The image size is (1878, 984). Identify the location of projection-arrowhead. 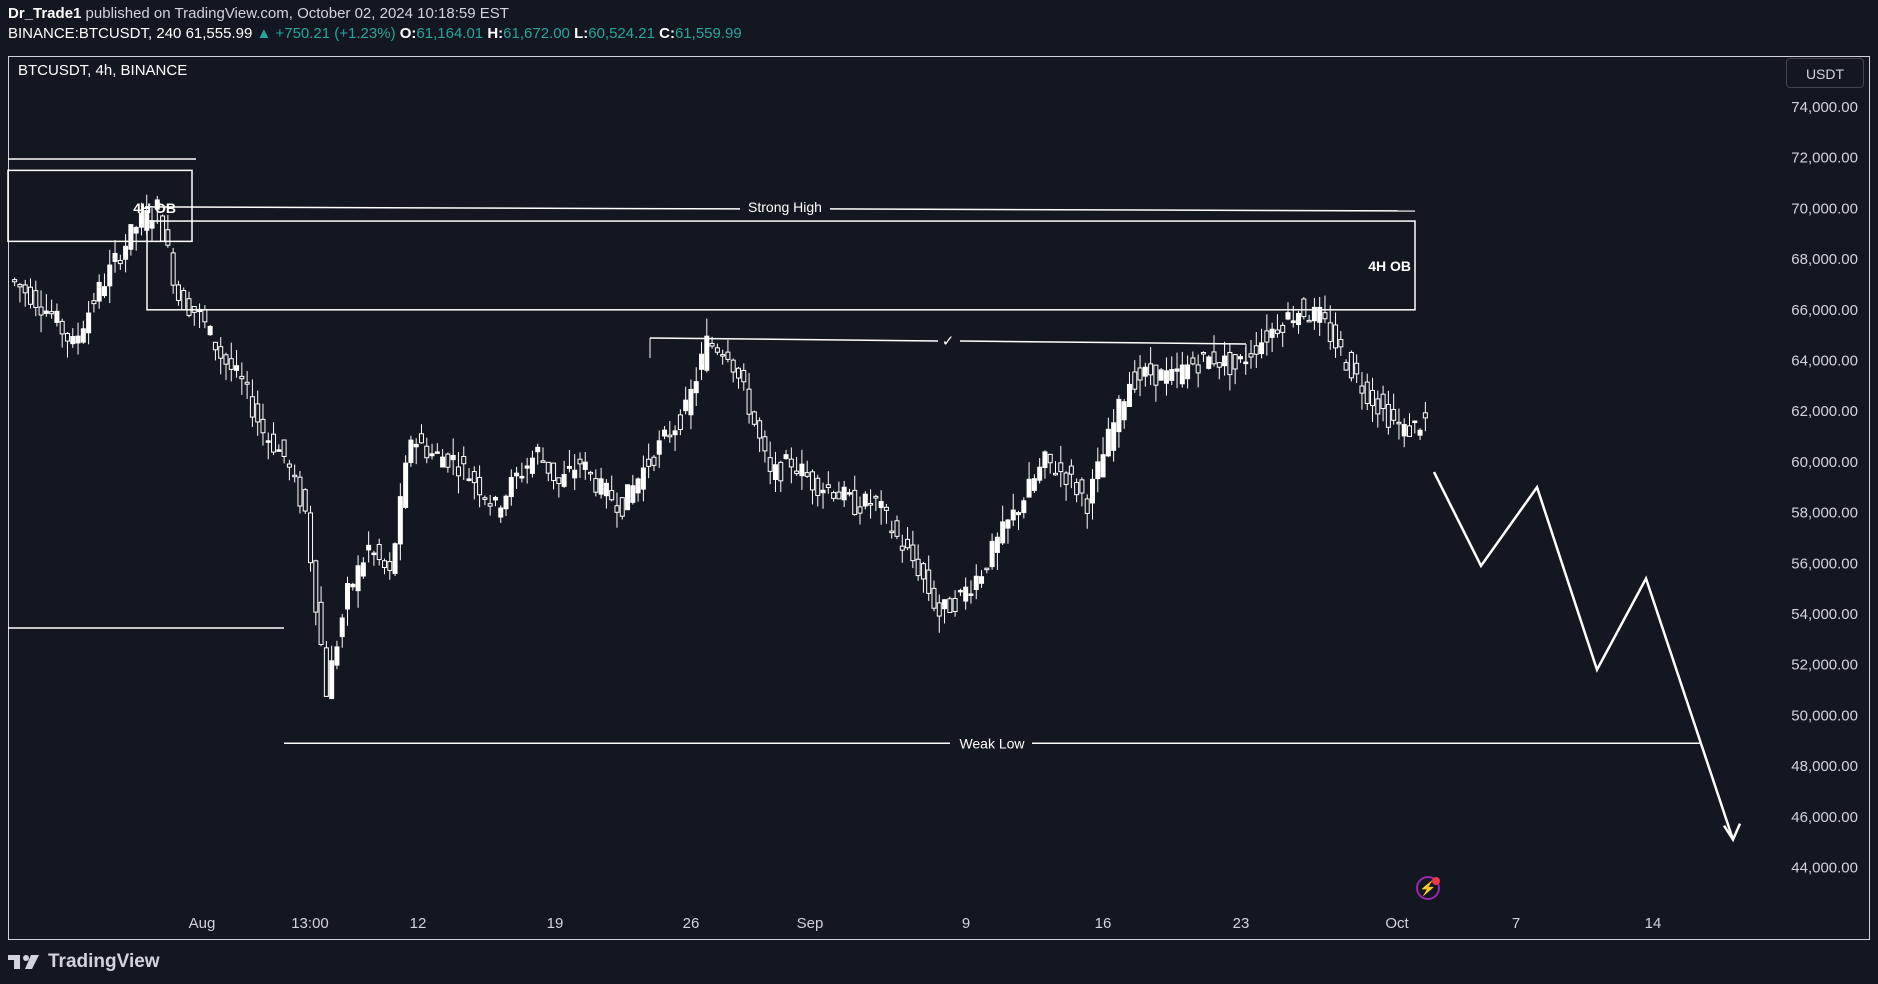
(1732, 833).